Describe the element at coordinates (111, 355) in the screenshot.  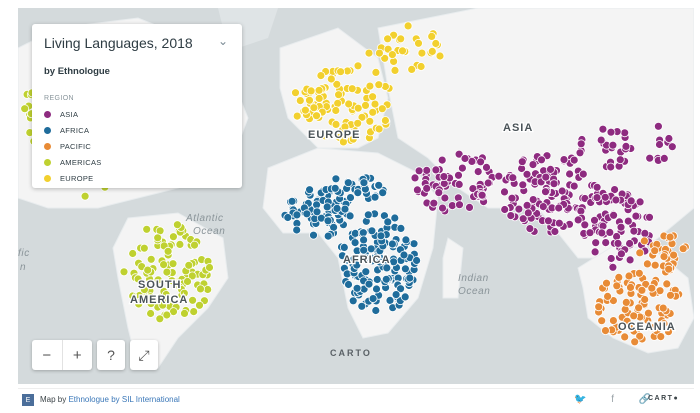
I see `help-button: ?` at that location.